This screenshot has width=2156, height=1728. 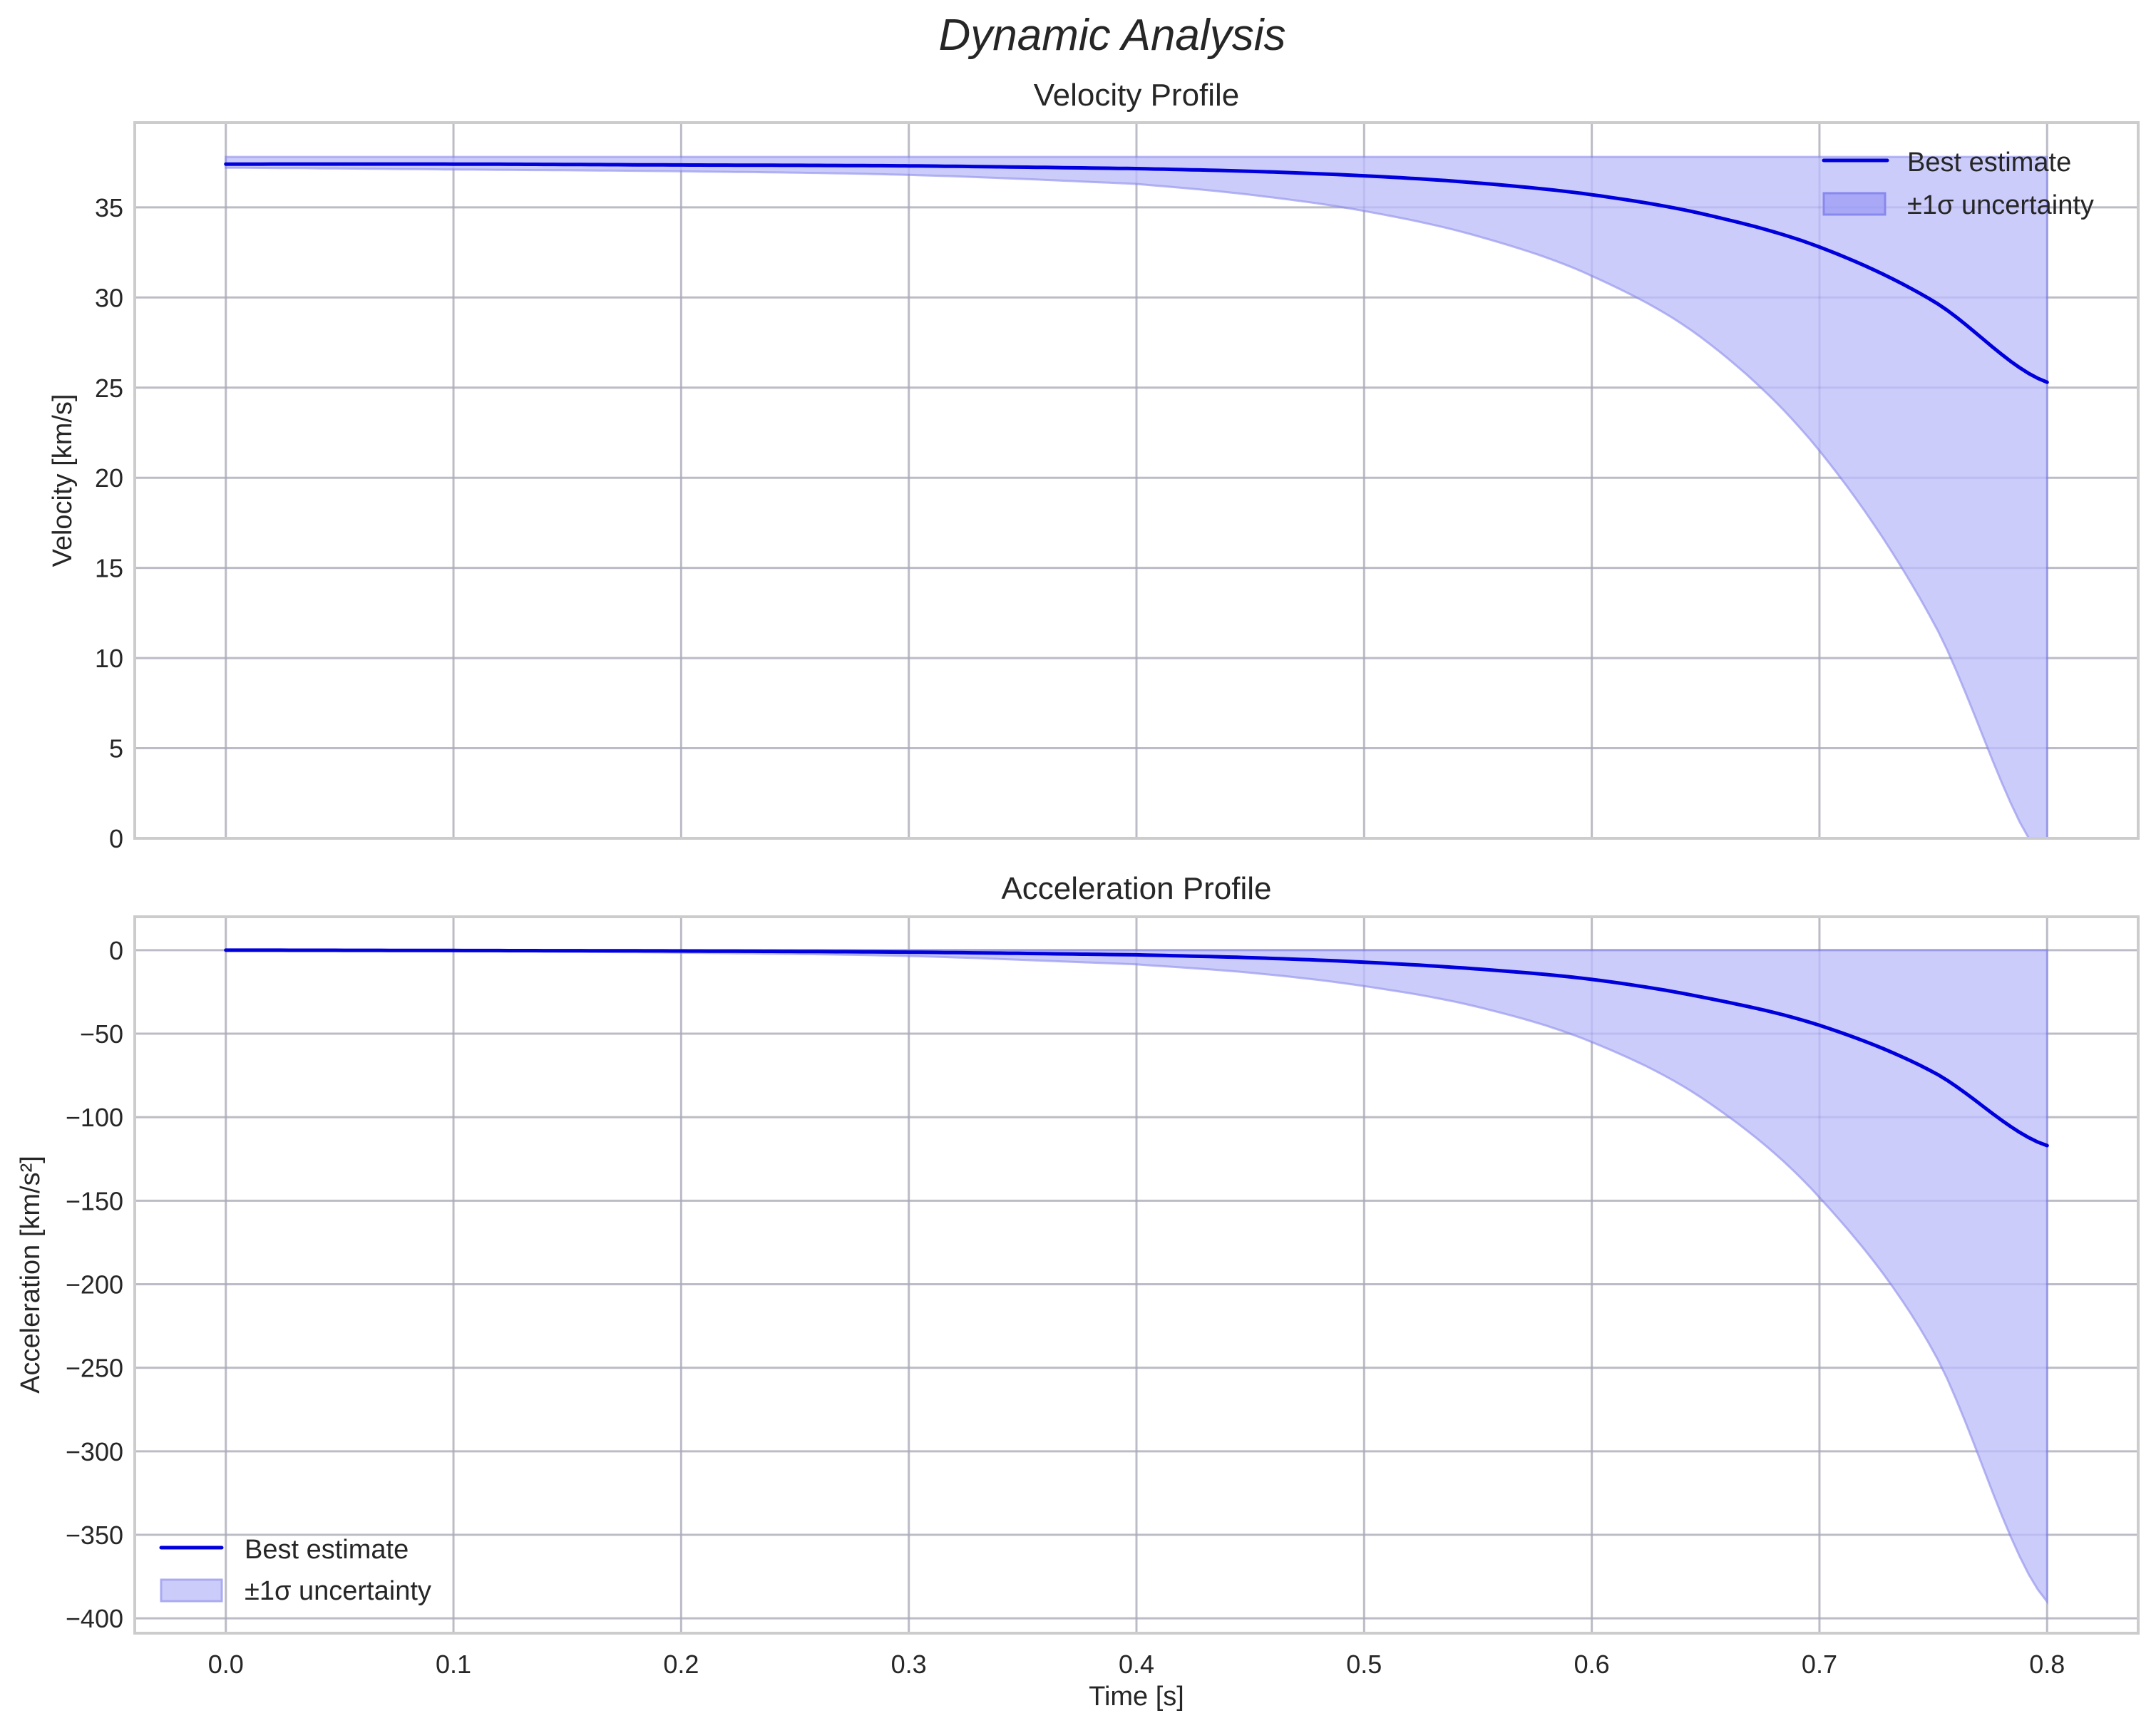 What do you see at coordinates (116, 748) in the screenshot?
I see `ytick-label: 5` at bounding box center [116, 748].